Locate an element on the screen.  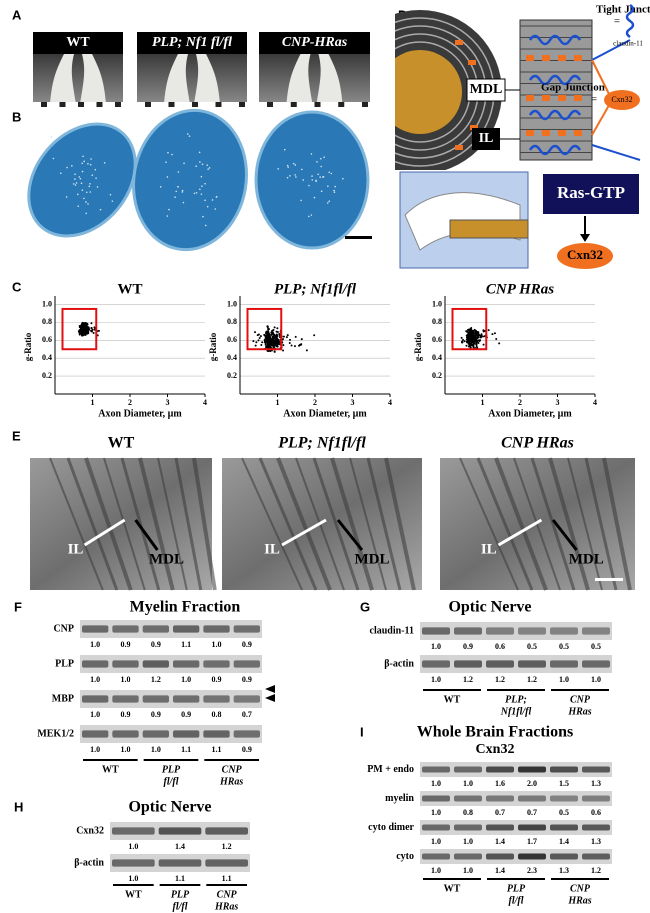
em-stripe is located at coordinates (204, 524).